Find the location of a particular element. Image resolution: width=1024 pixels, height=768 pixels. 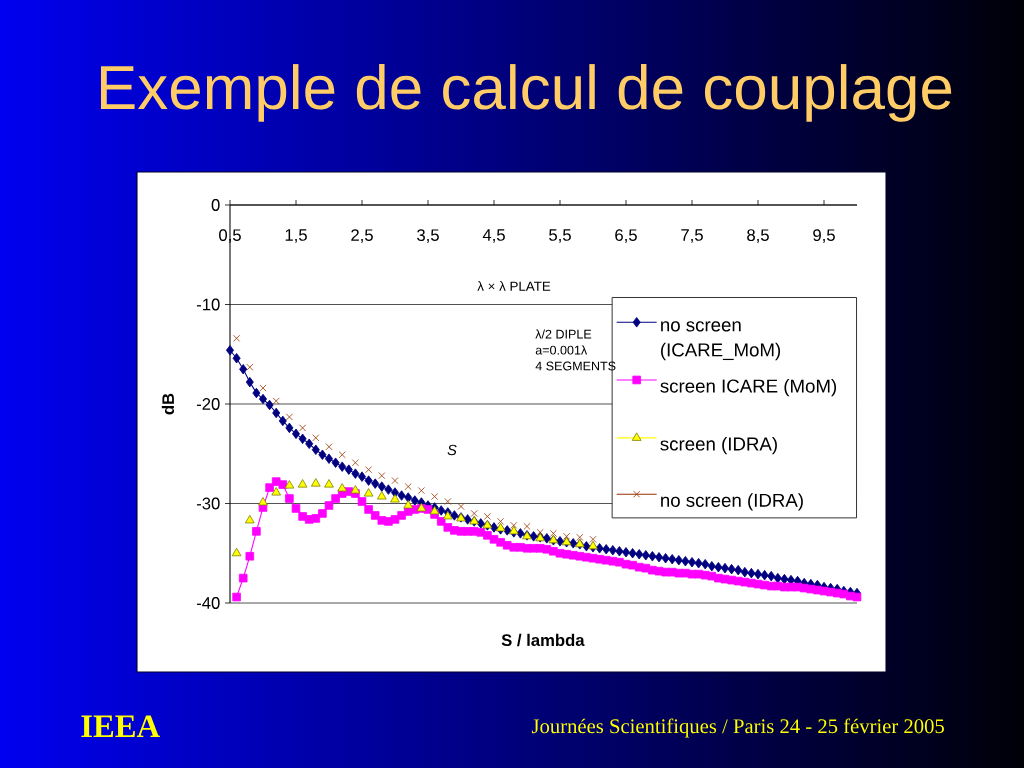

text: IEEA is located at coordinates (120, 726).